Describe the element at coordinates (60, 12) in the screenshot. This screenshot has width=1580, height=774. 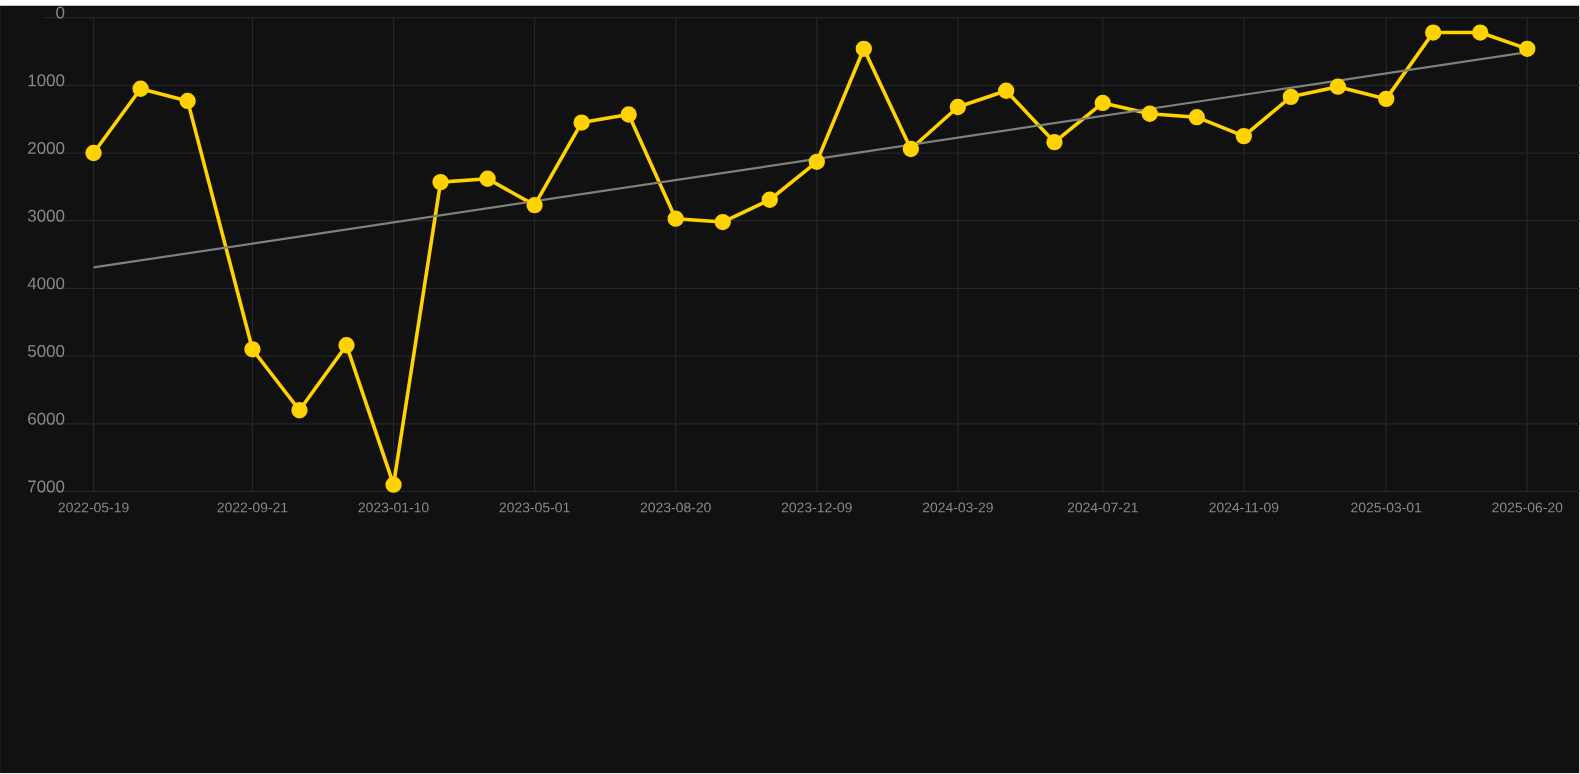
I see `y-tick-label: 0` at that location.